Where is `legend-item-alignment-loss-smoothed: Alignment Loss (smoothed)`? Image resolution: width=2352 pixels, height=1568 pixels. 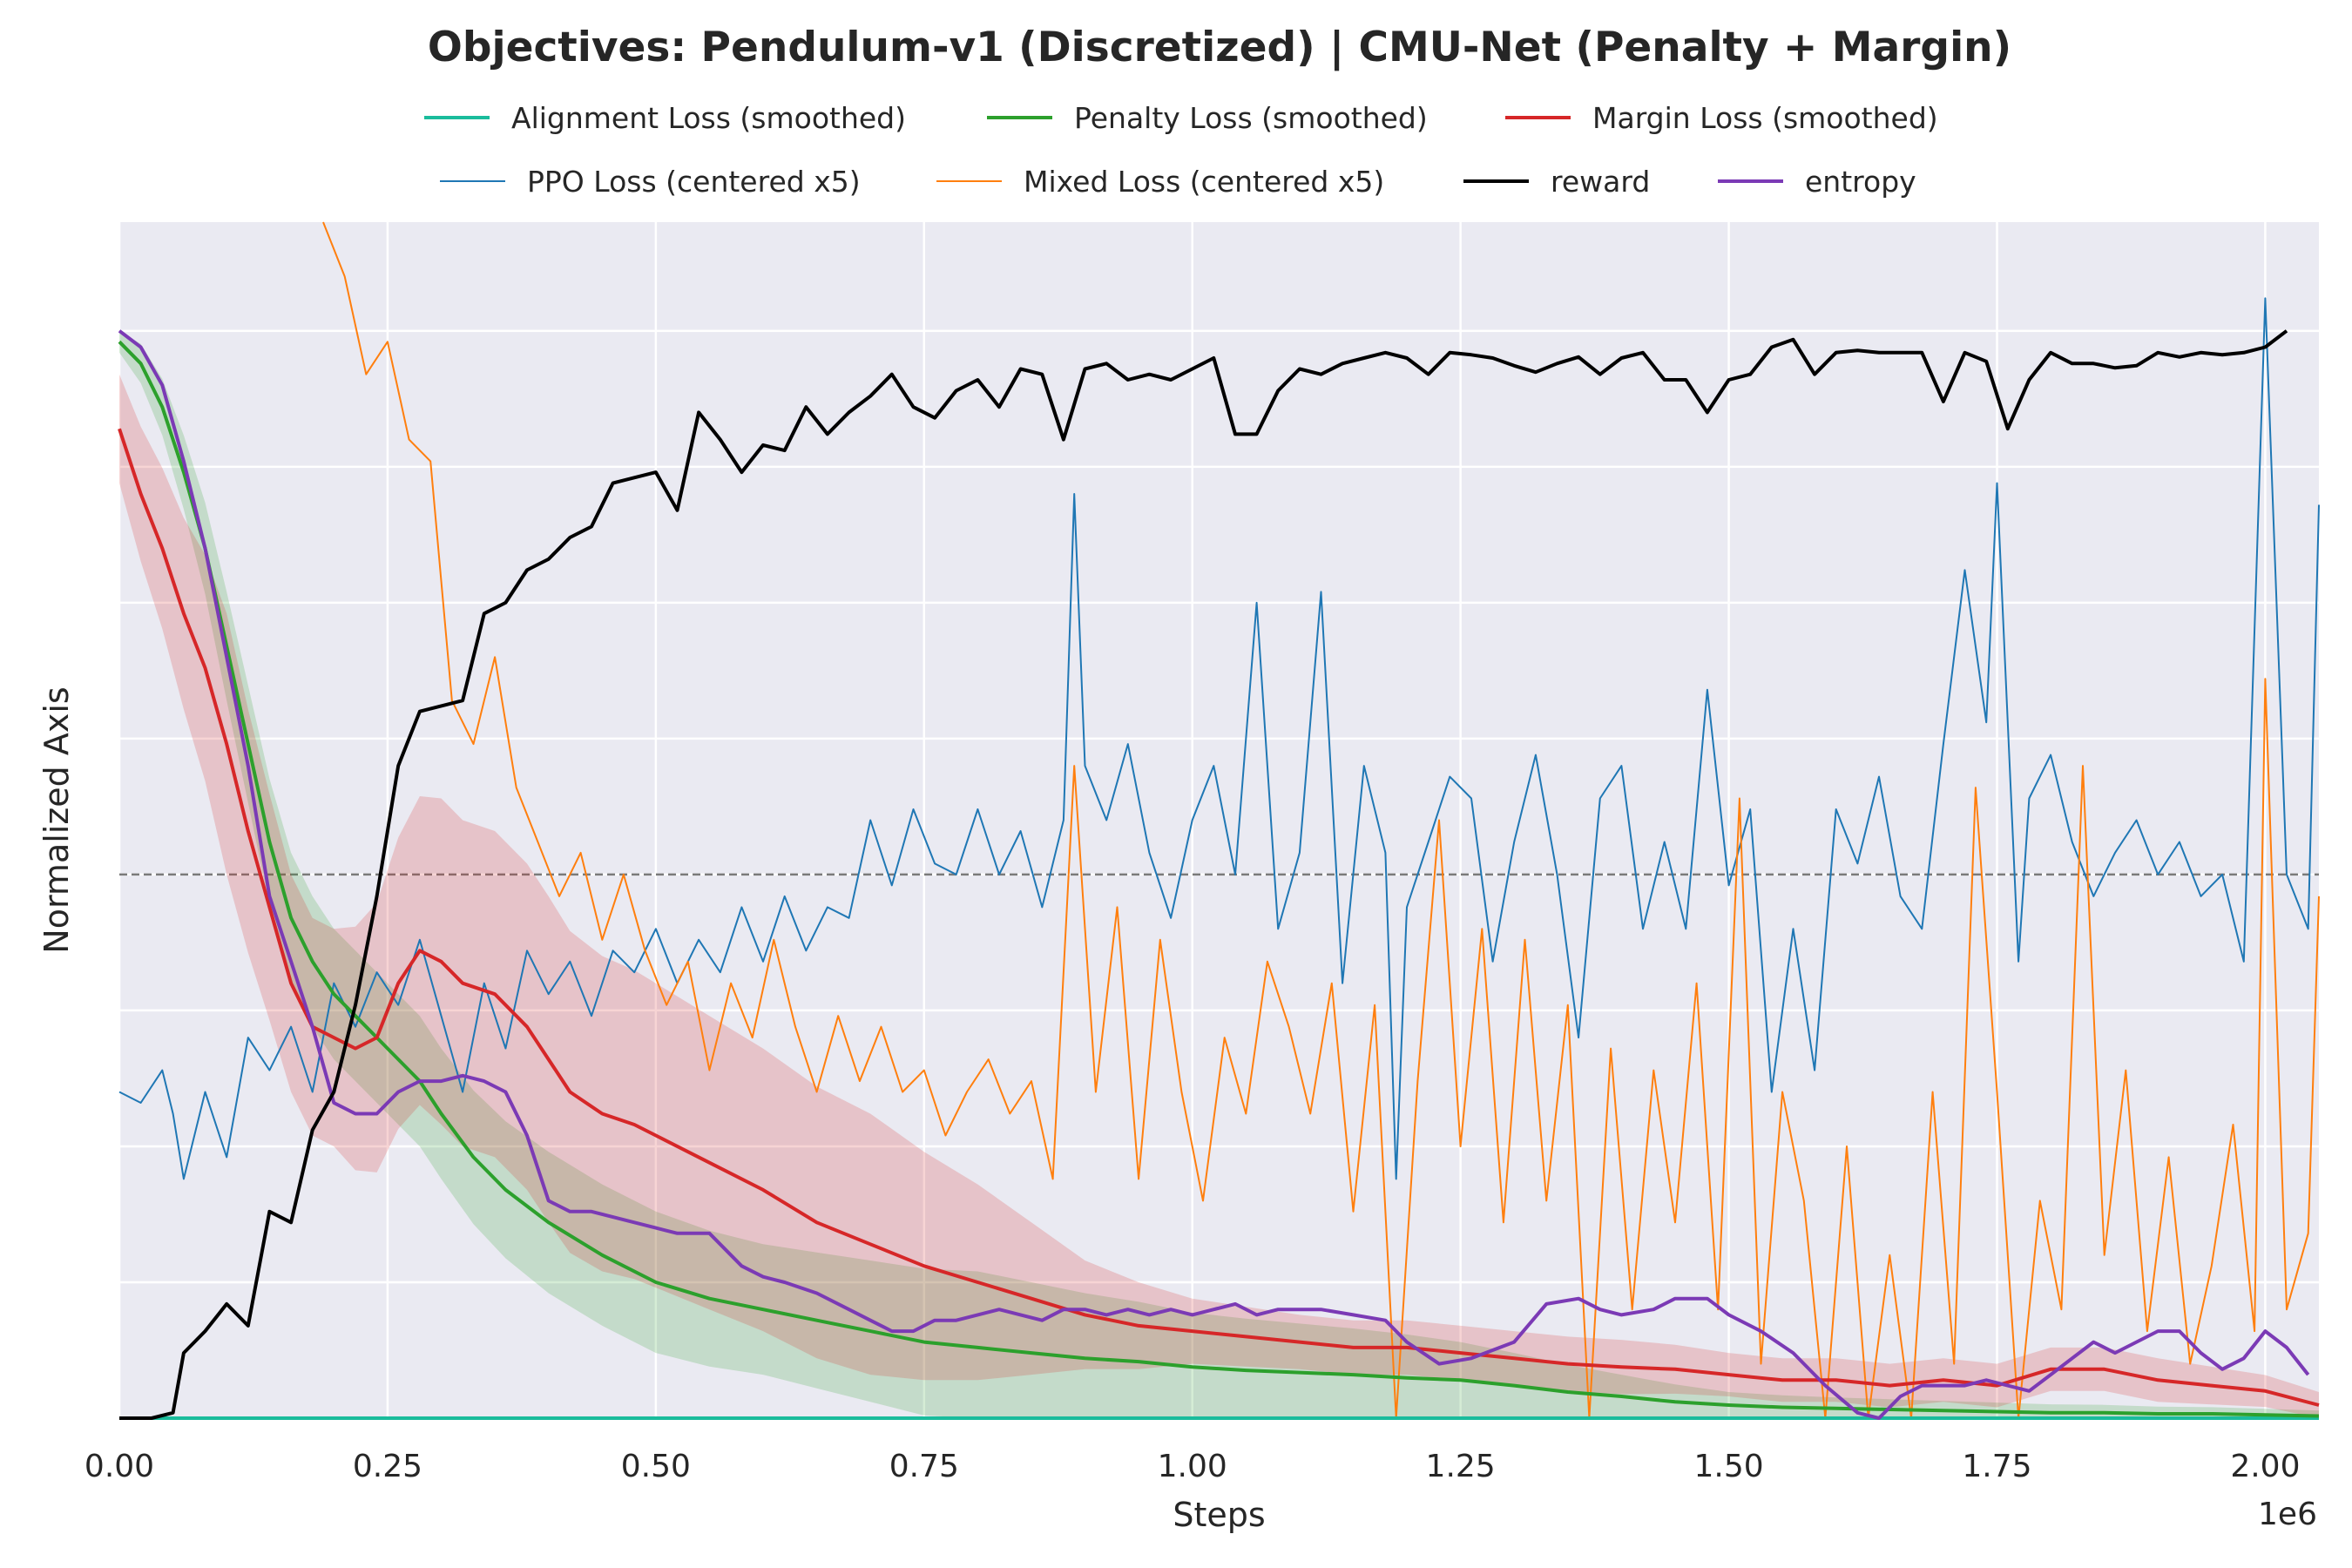 legend-item-alignment-loss-smoothed: Alignment Loss (smoothed) is located at coordinates (665, 118).